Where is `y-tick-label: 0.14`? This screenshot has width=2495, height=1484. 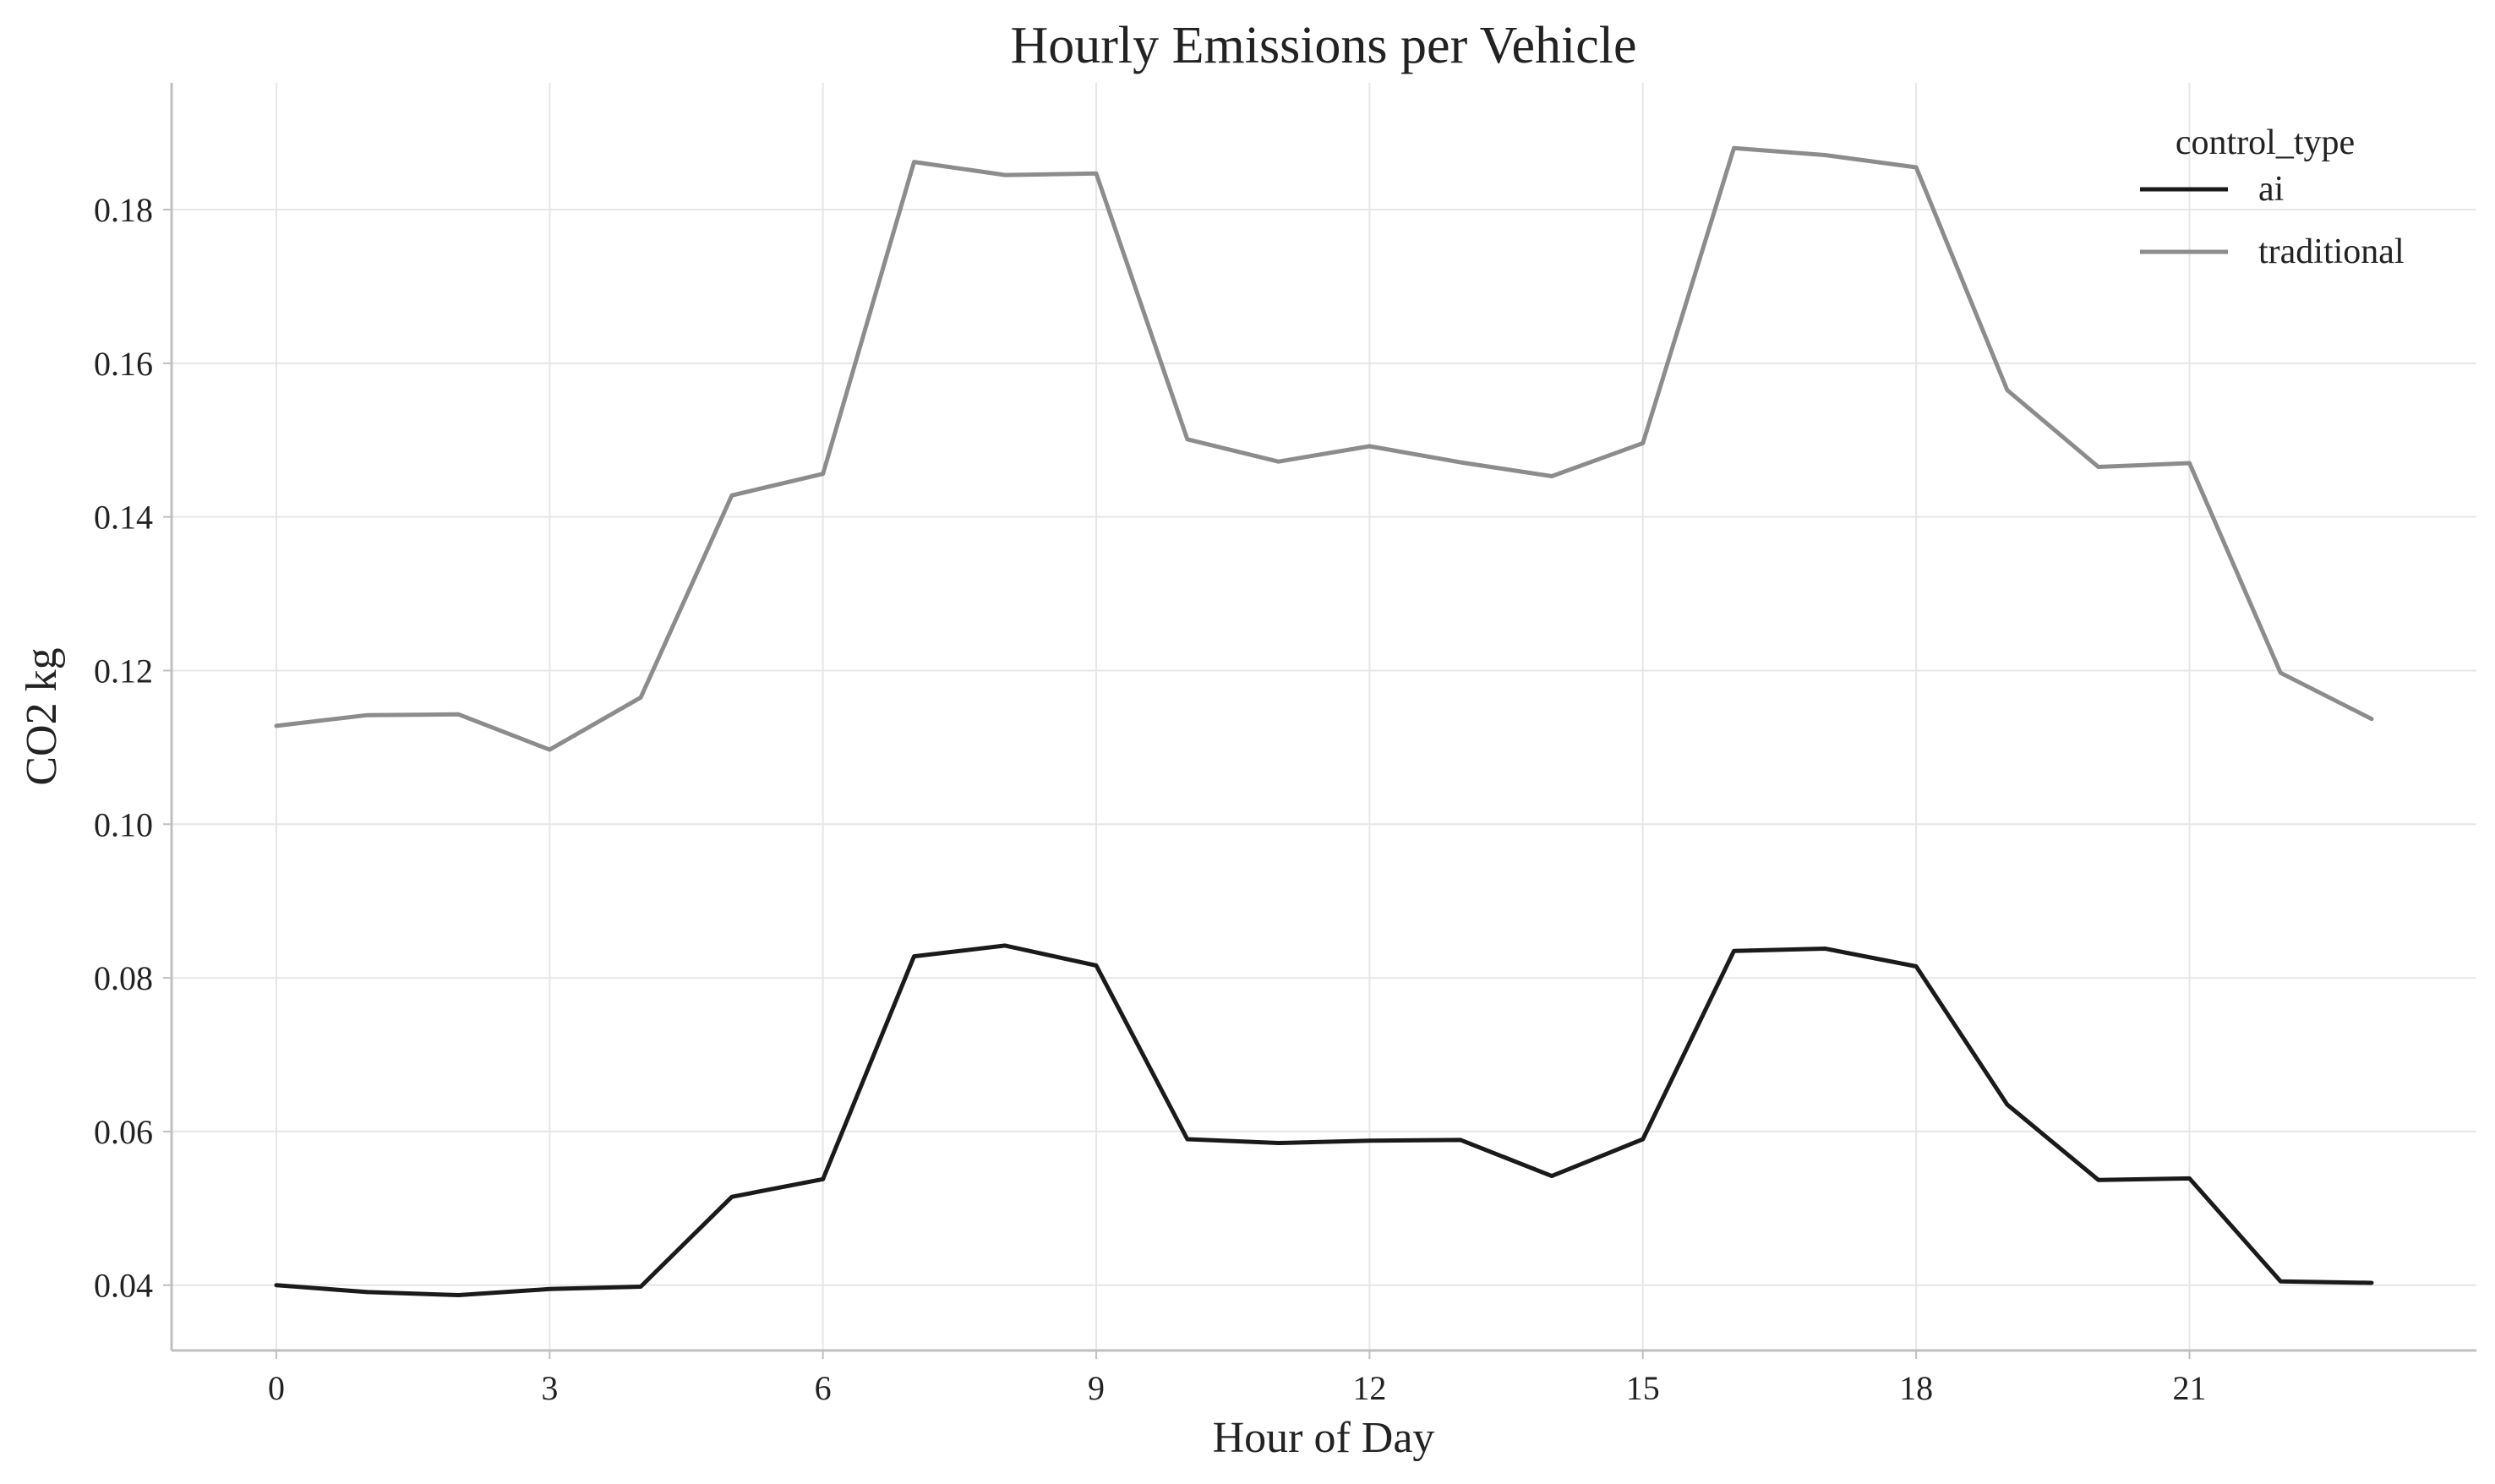
y-tick-label: 0.14 is located at coordinates (123, 518).